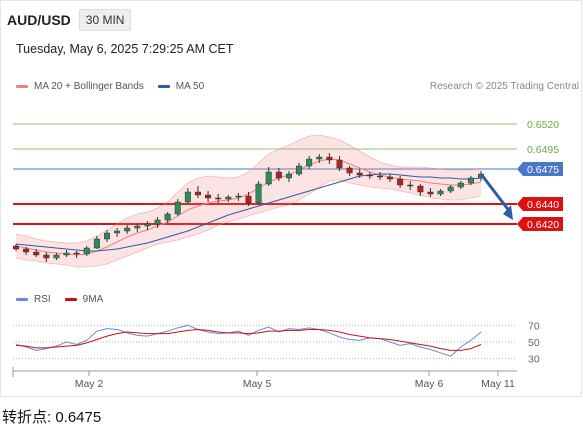  Describe the element at coordinates (498, 384) in the screenshot. I see `x-tick-label-3: May 11` at that location.